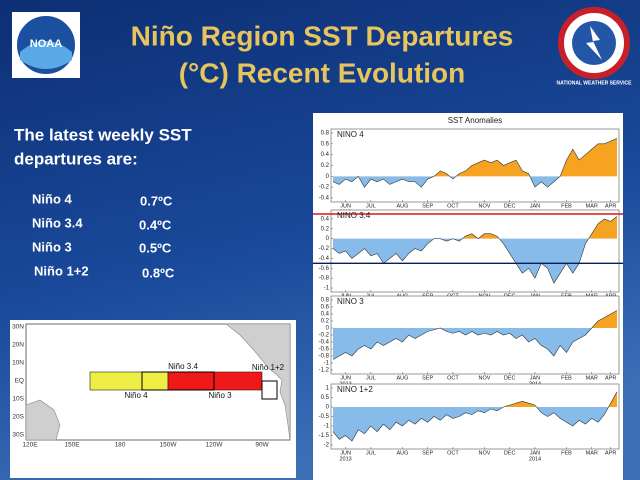 Image resolution: width=640 pixels, height=480 pixels. Describe the element at coordinates (350, 134) in the screenshot. I see `panel-title: NINO 4` at that location.